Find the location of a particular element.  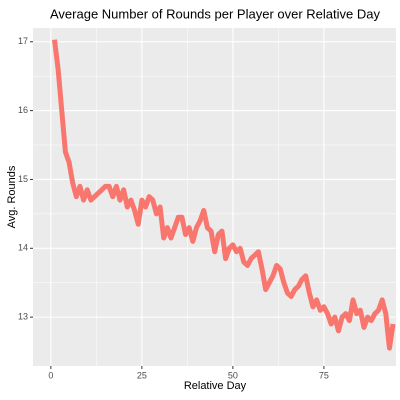

x-tick-label: 0 is located at coordinates (50, 375).